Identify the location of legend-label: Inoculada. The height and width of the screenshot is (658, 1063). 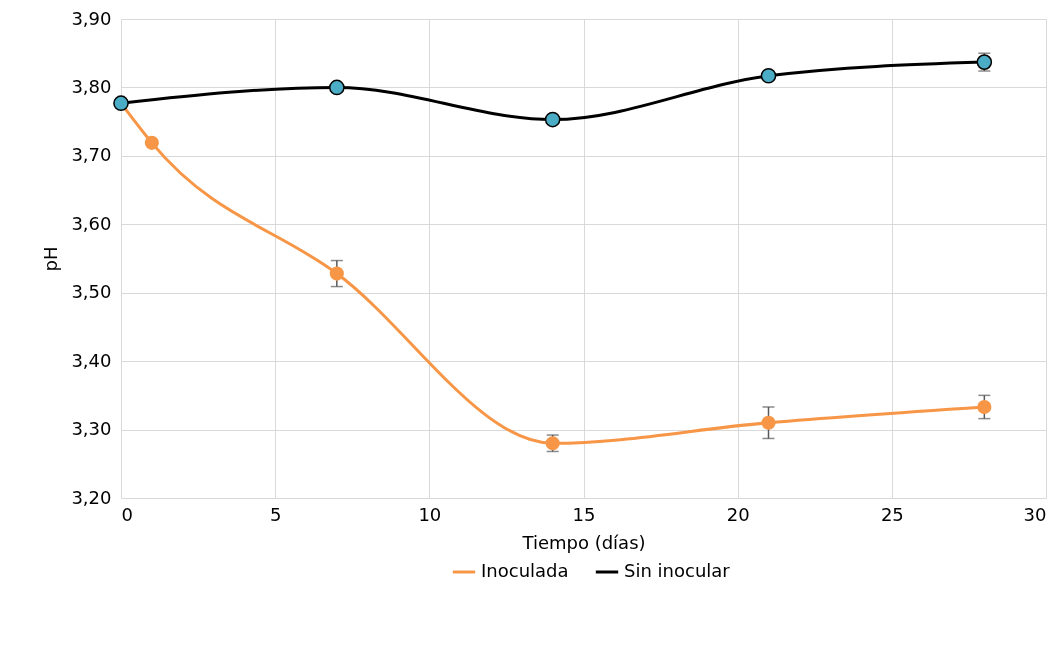
(525, 570).